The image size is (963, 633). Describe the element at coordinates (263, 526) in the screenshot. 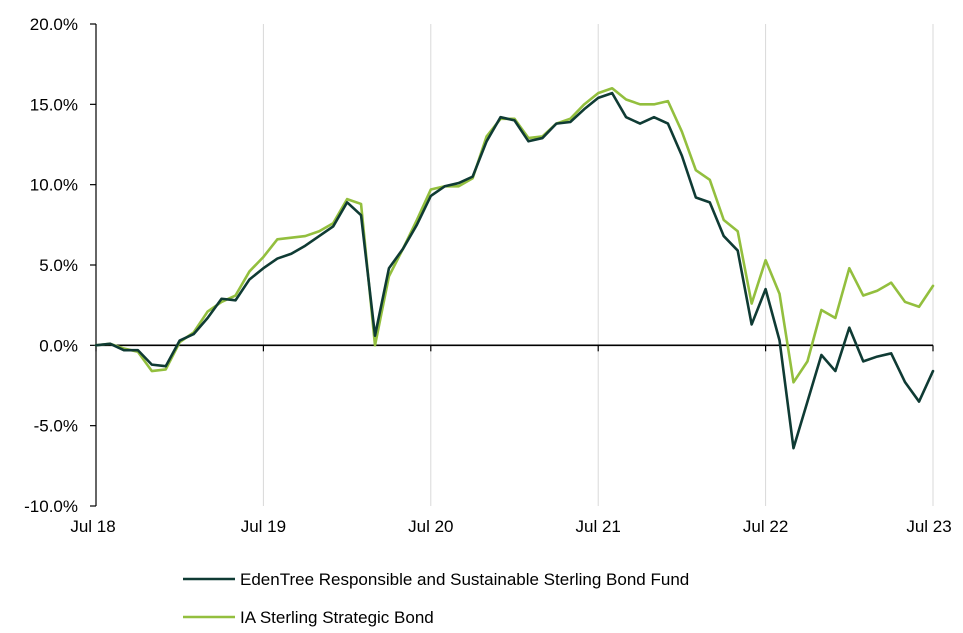

I see `x-tick-label: Jul 19` at that location.